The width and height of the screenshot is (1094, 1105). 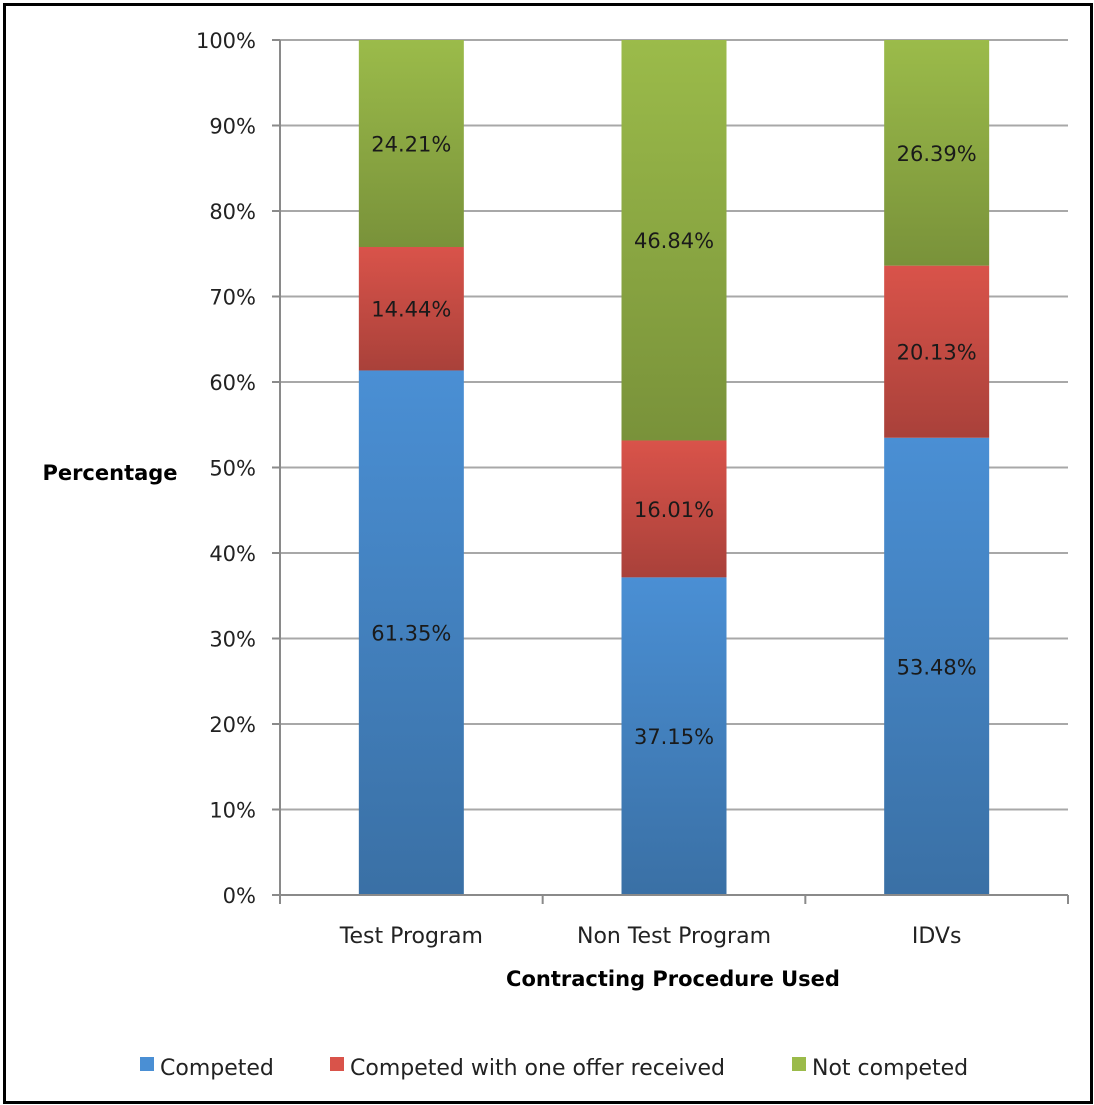 I want to click on data-label: 16.01%, so click(x=674, y=510).